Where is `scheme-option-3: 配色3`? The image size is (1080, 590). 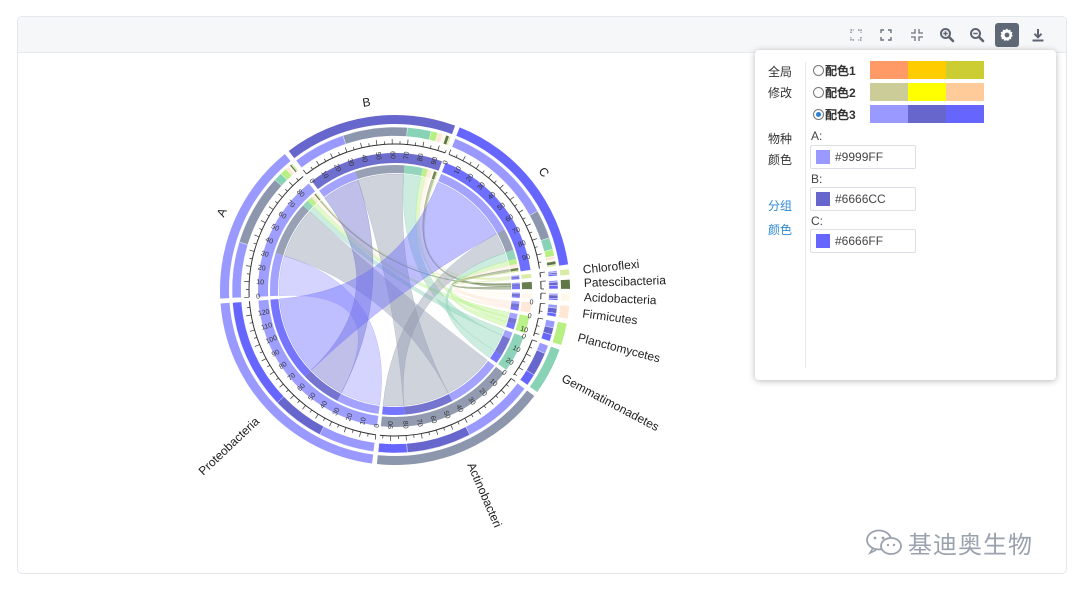
scheme-option-3: 配色3 is located at coordinates (898, 114).